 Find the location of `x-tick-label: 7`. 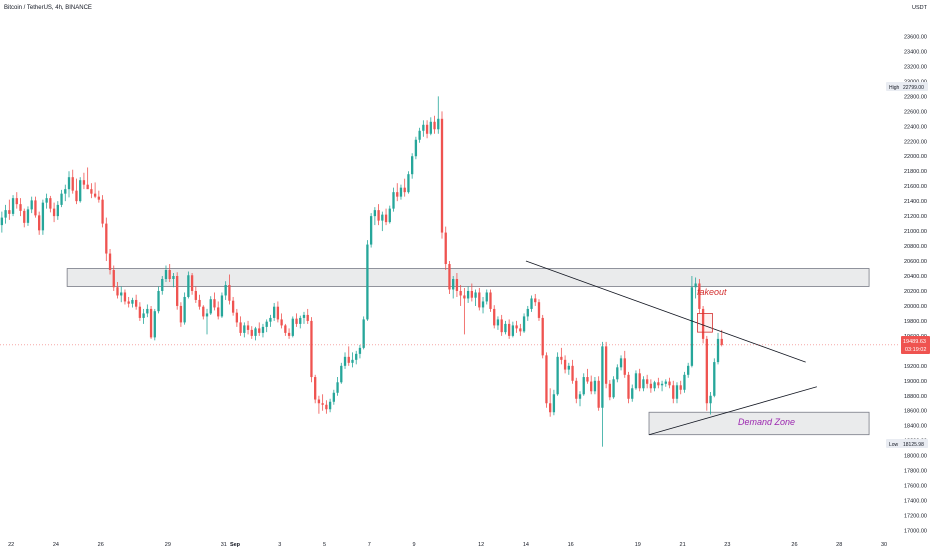

x-tick-label: 7 is located at coordinates (369, 545).